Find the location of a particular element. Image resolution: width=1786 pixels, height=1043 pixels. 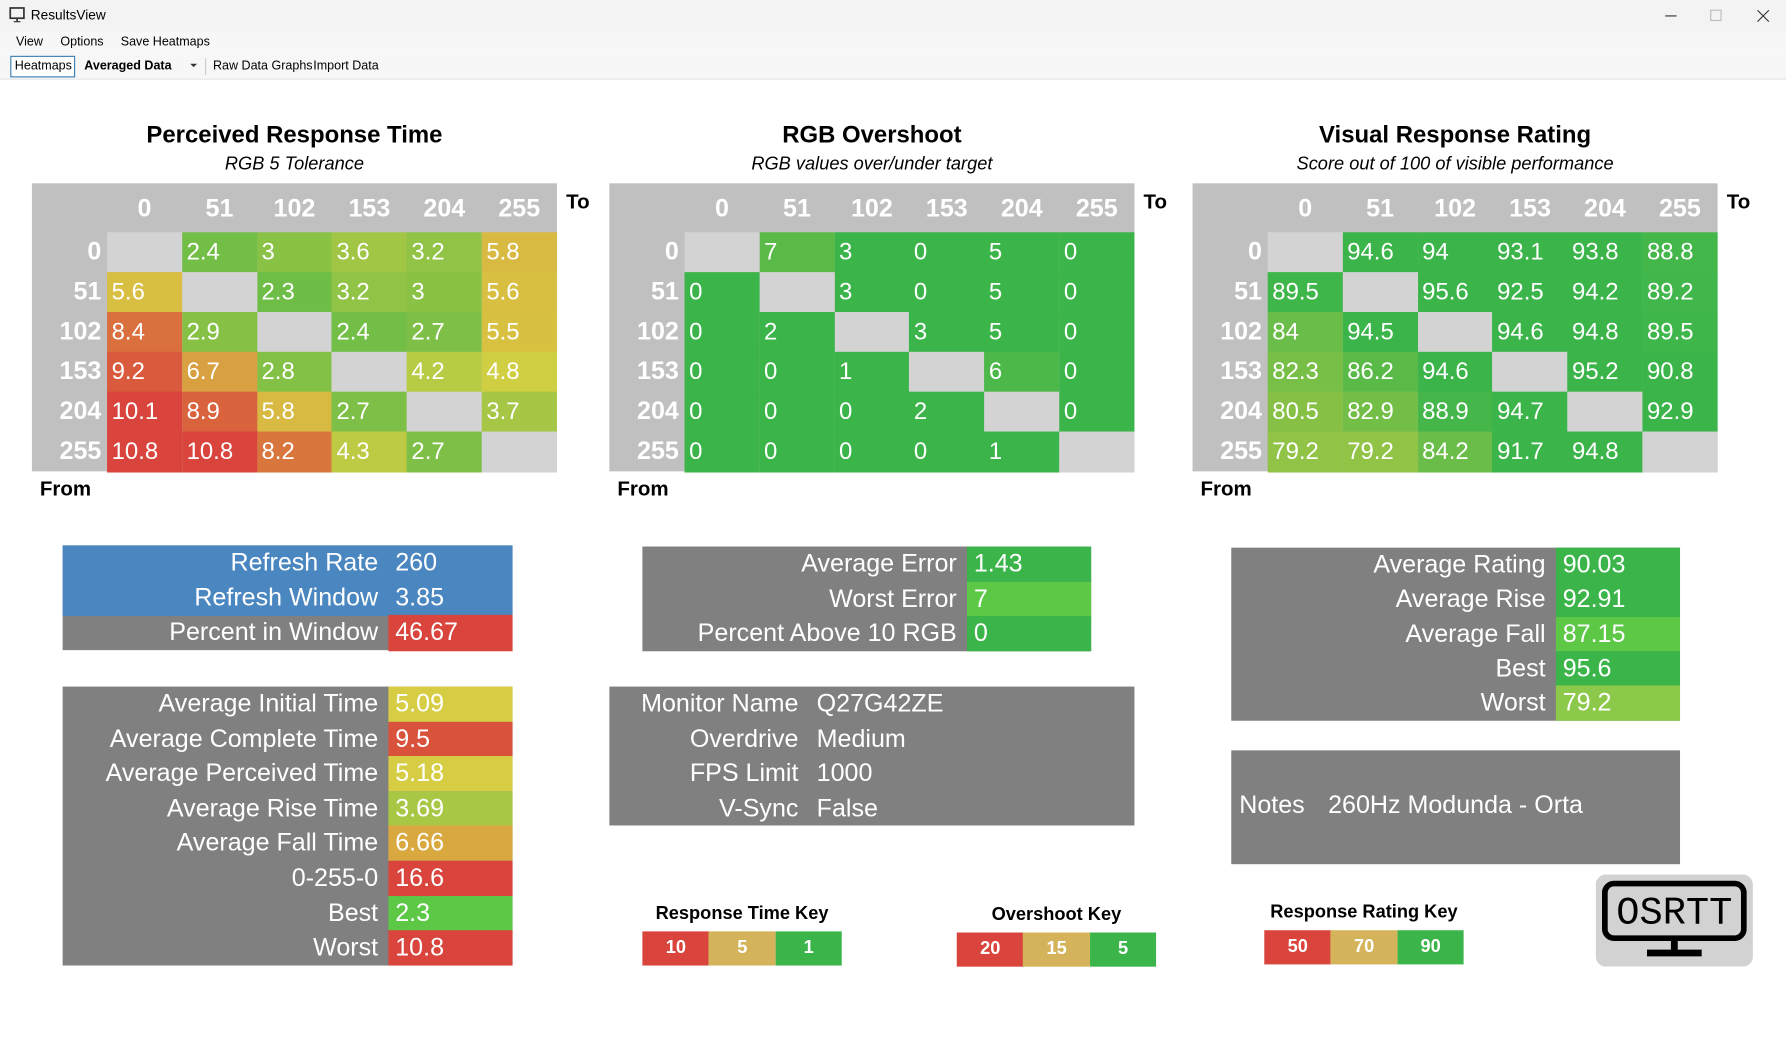

column-label: 0 is located at coordinates (144, 208).